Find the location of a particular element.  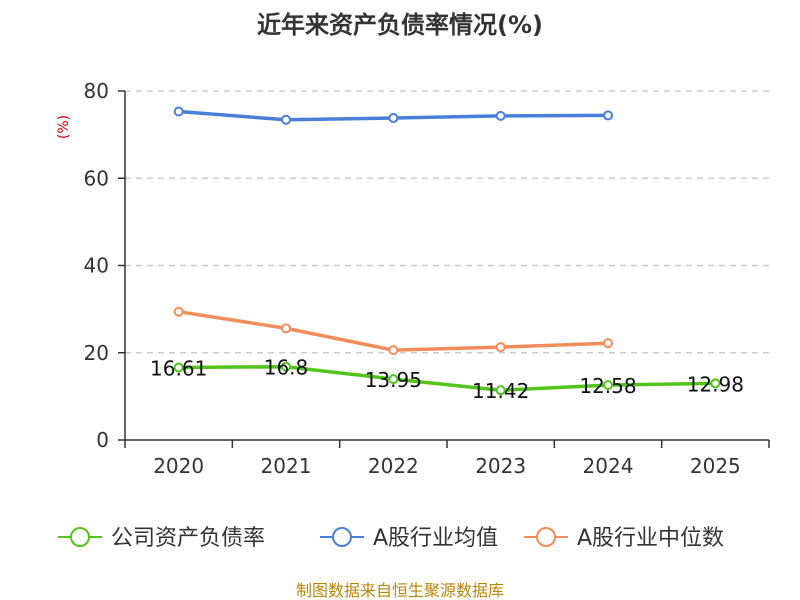

x-tick-label: 2023 is located at coordinates (500, 466).